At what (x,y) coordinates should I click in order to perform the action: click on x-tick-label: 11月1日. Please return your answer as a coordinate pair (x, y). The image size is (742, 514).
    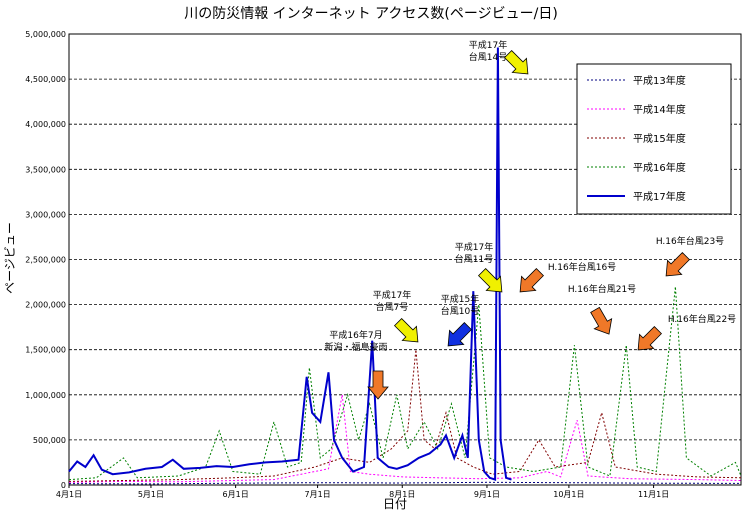
    Looking at the image, I should click on (653, 494).